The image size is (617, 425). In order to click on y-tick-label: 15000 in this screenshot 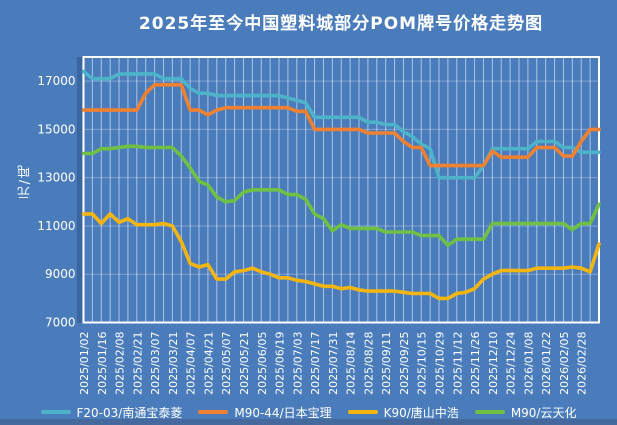, I will do `click(56, 129)`.